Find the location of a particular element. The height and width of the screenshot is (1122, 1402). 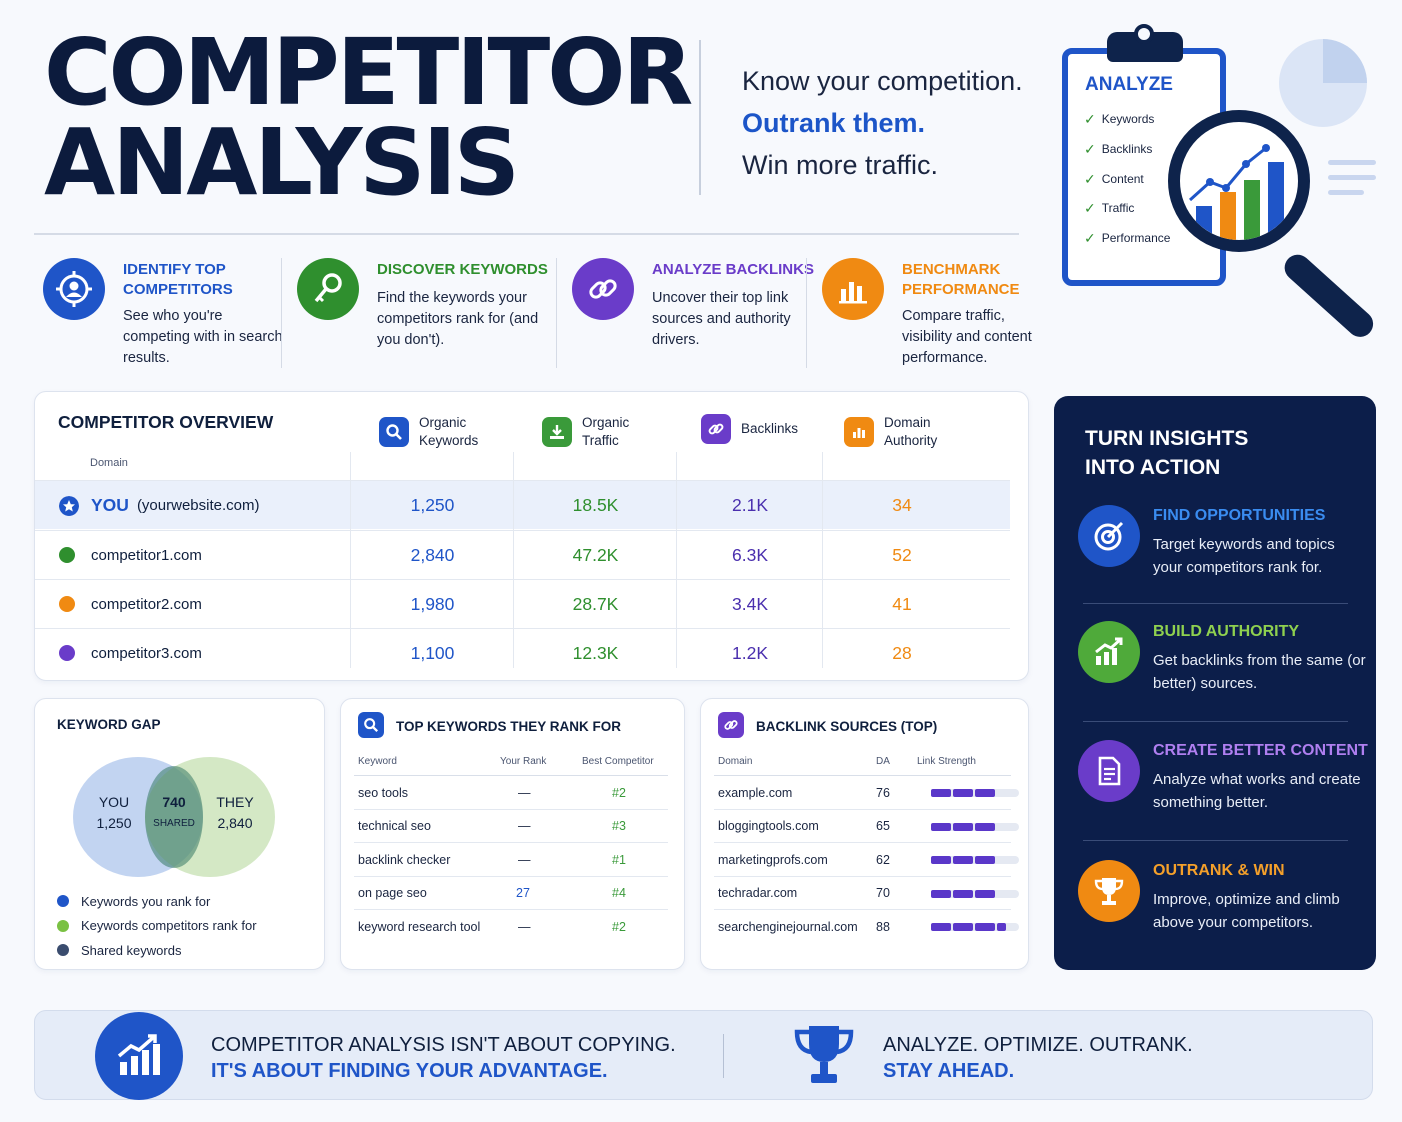

venn-they-label: THEY 2,840 is located at coordinates (235, 812).